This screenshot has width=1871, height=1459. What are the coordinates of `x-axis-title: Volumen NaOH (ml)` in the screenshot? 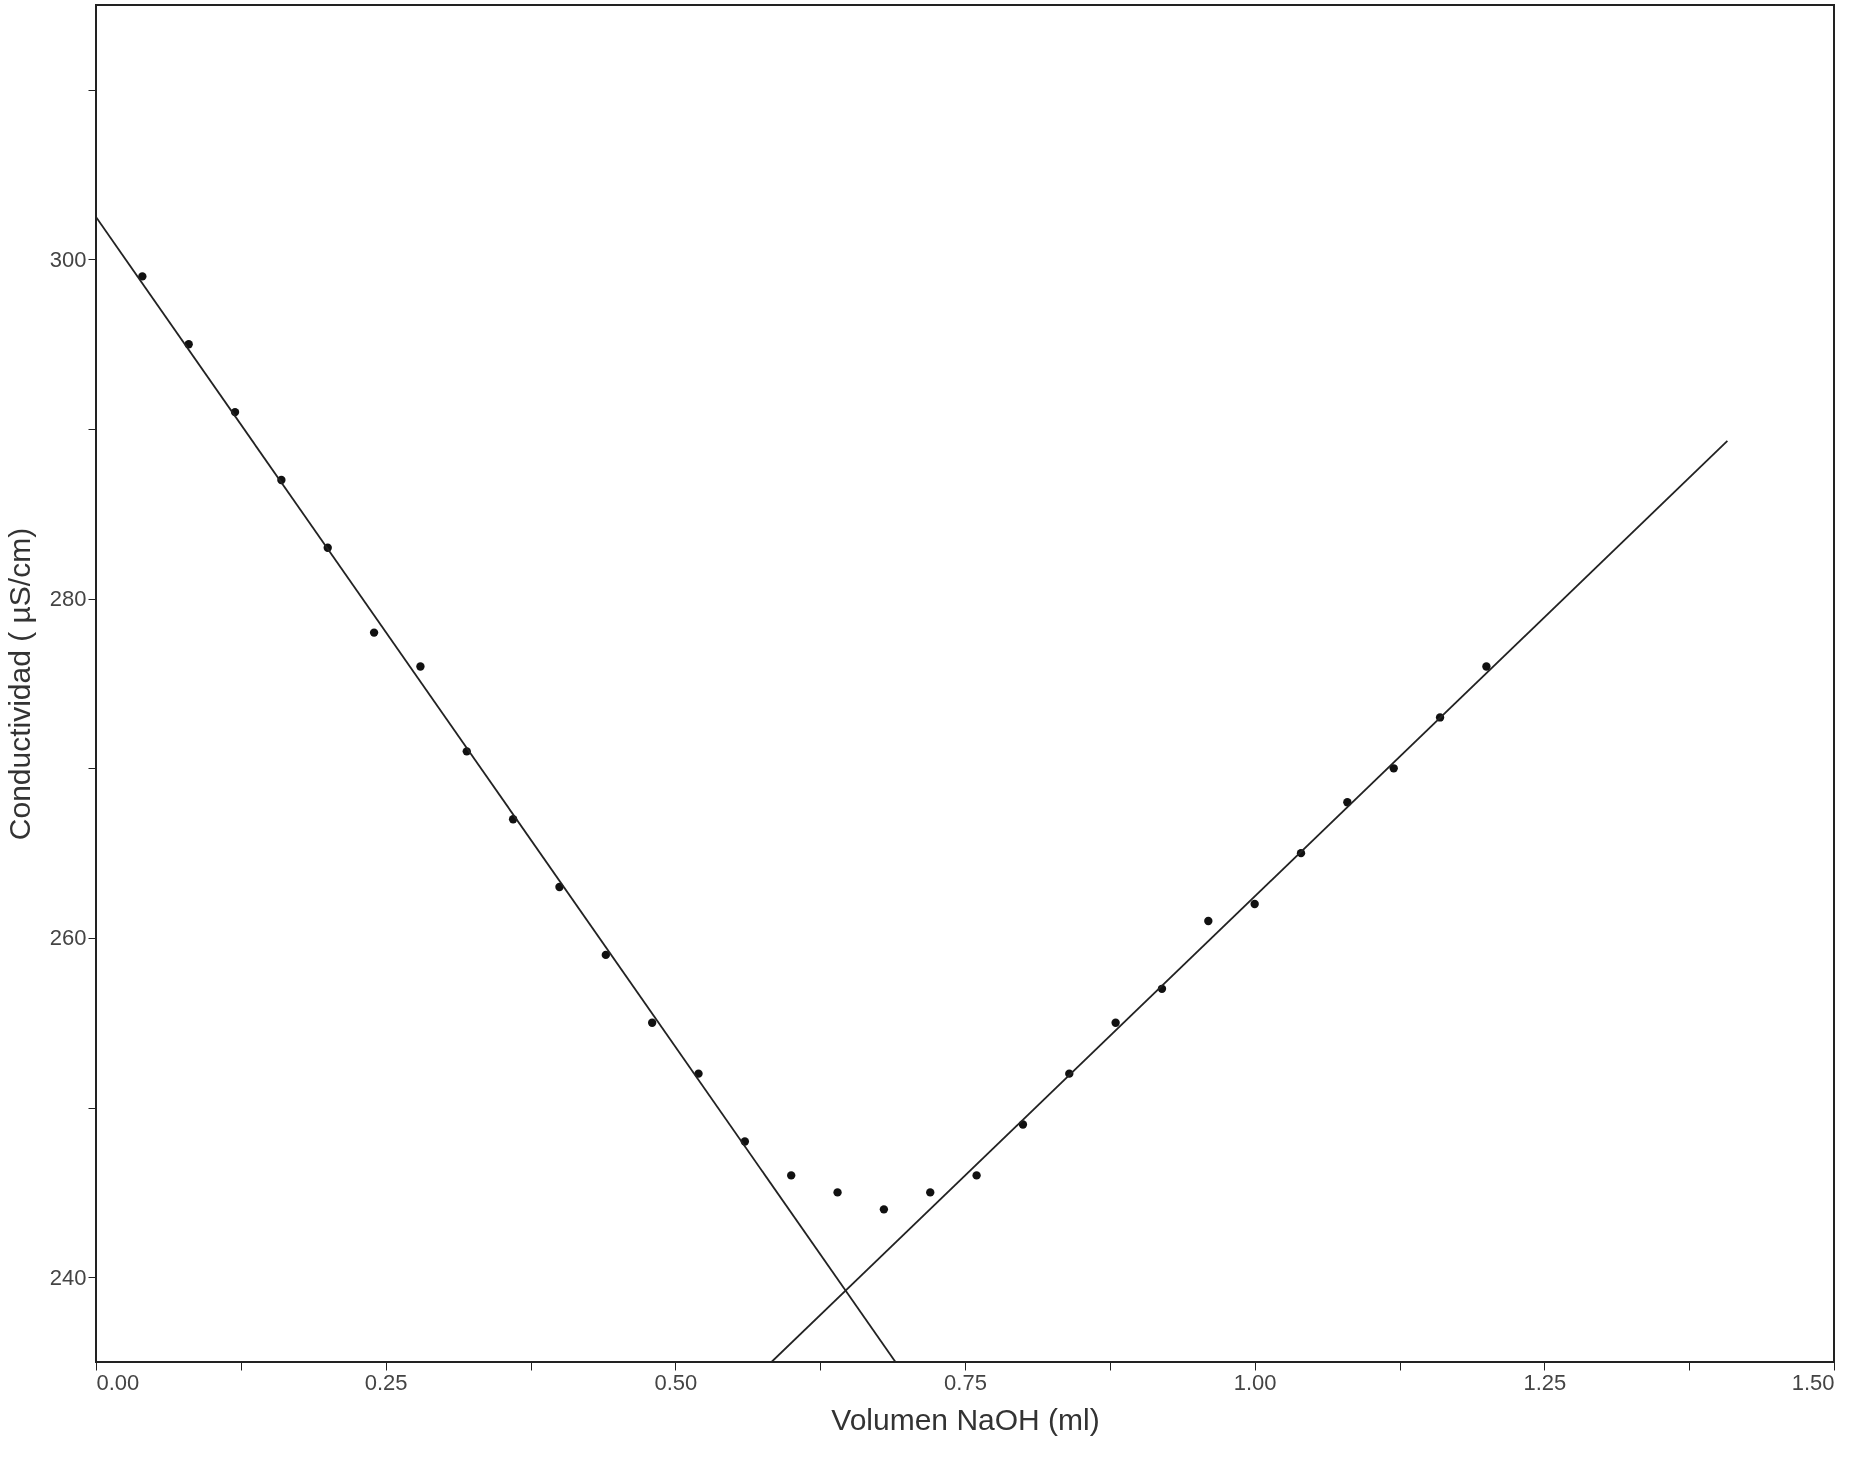 It's located at (965, 1419).